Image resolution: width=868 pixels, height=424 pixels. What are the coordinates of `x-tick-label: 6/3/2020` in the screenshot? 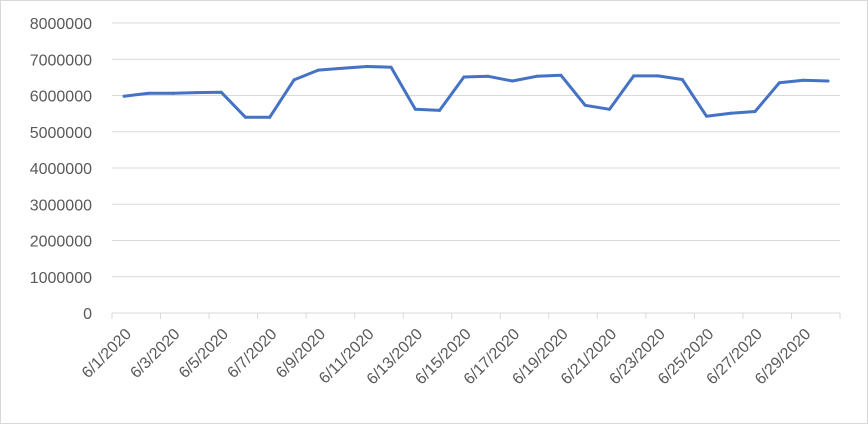 It's located at (155, 354).